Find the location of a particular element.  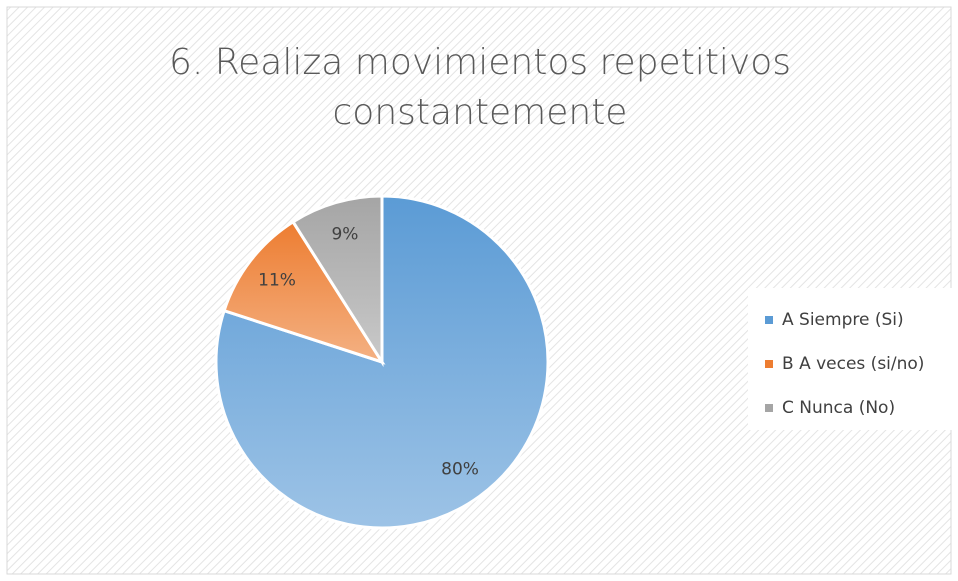

legend-label: C Nunca (No) is located at coordinates (838, 408).